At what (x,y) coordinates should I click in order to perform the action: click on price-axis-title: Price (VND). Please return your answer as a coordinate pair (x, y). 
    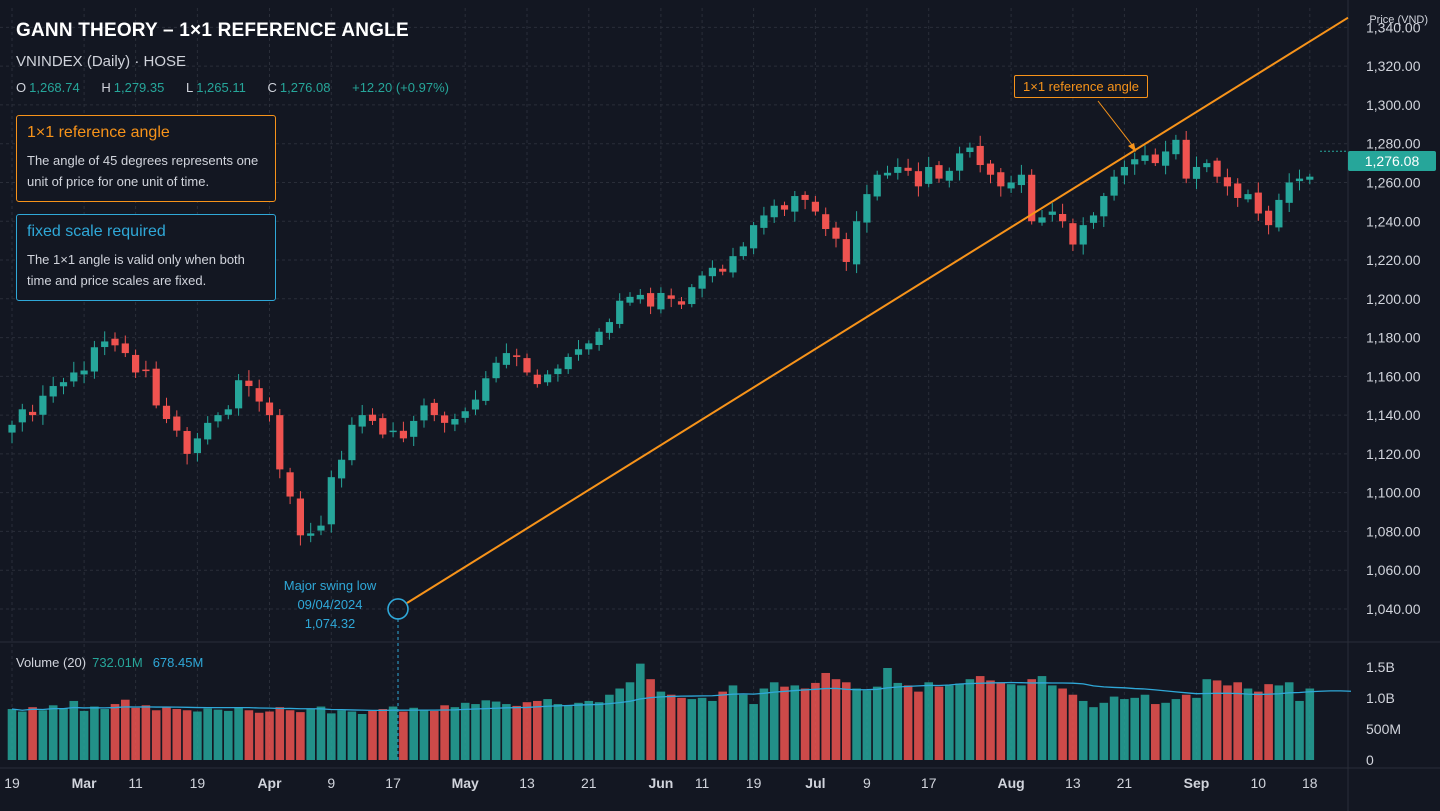
    Looking at the image, I should click on (1398, 20).